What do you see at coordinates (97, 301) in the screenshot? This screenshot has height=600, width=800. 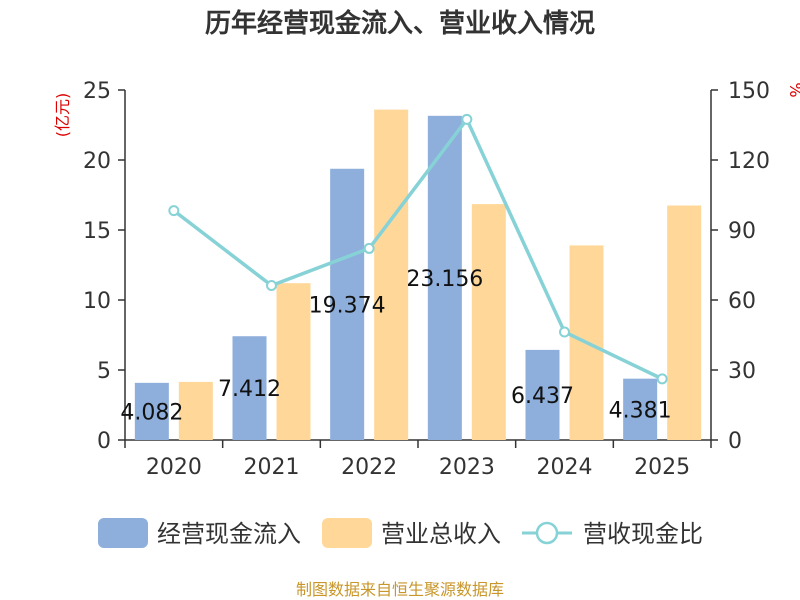 I see `left-tick-label: 10` at bounding box center [97, 301].